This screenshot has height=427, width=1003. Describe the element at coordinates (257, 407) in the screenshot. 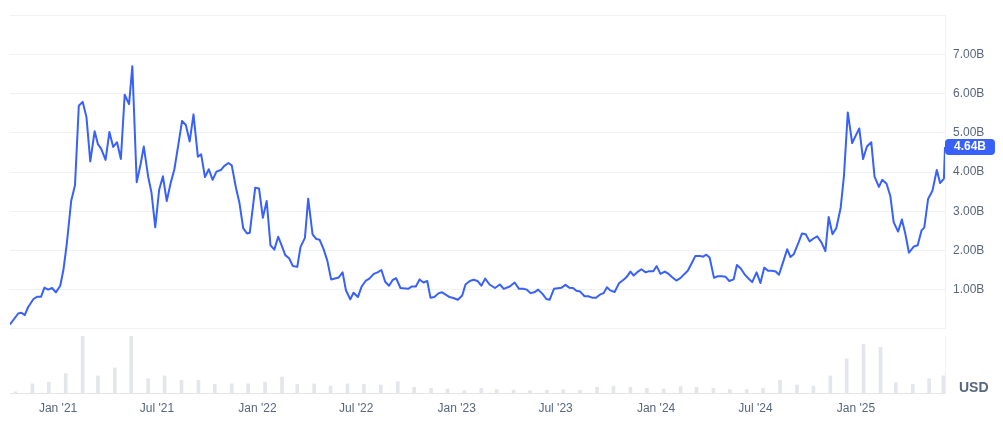

I see `x-tick-label: Jan '22` at that location.